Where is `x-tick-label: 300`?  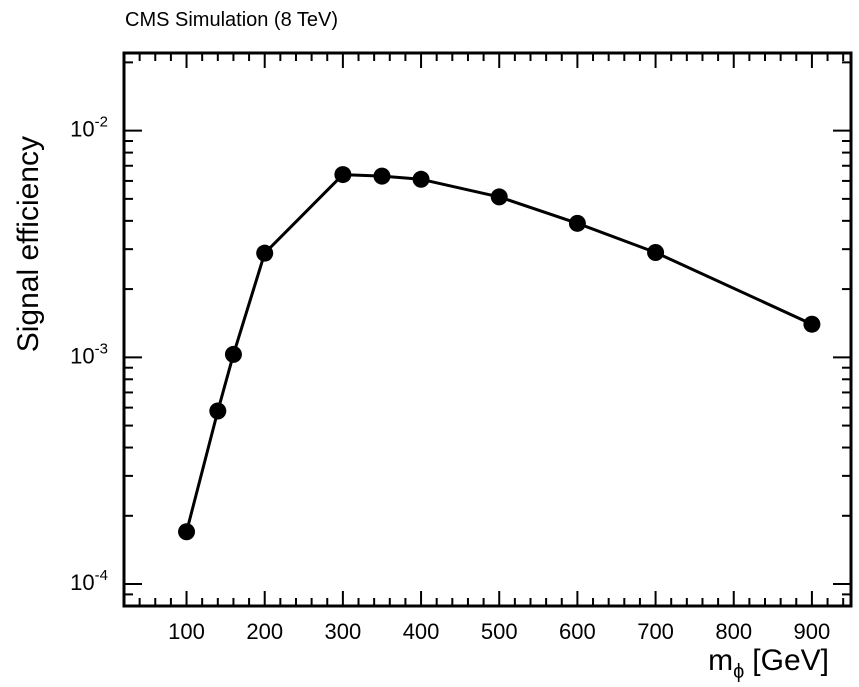
x-tick-label: 300 is located at coordinates (343, 631).